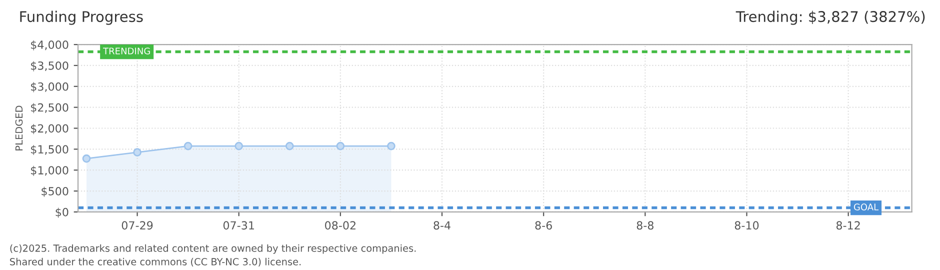 This screenshot has height=270, width=940. I want to click on x-tick-label: 07-31, so click(238, 225).